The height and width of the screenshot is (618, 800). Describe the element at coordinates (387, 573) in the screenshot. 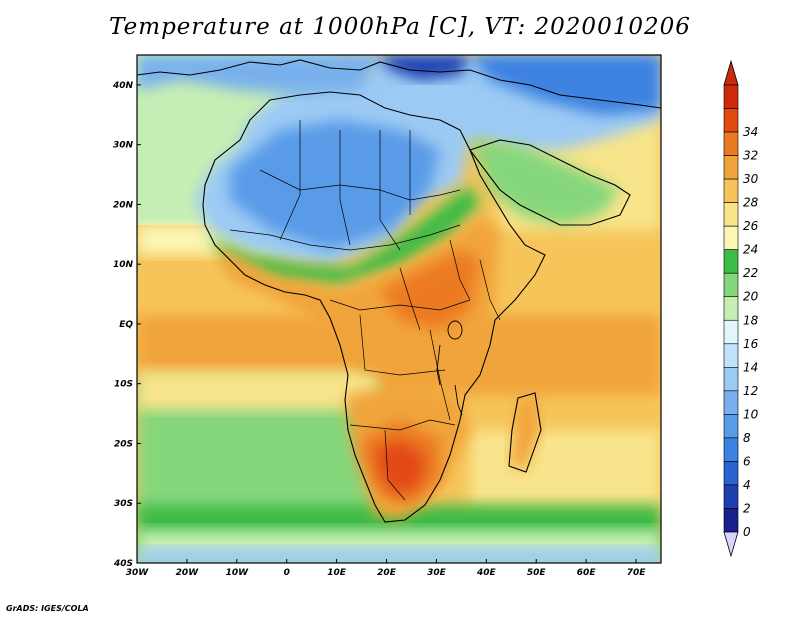

I see `lon-tick-label: 20E` at that location.